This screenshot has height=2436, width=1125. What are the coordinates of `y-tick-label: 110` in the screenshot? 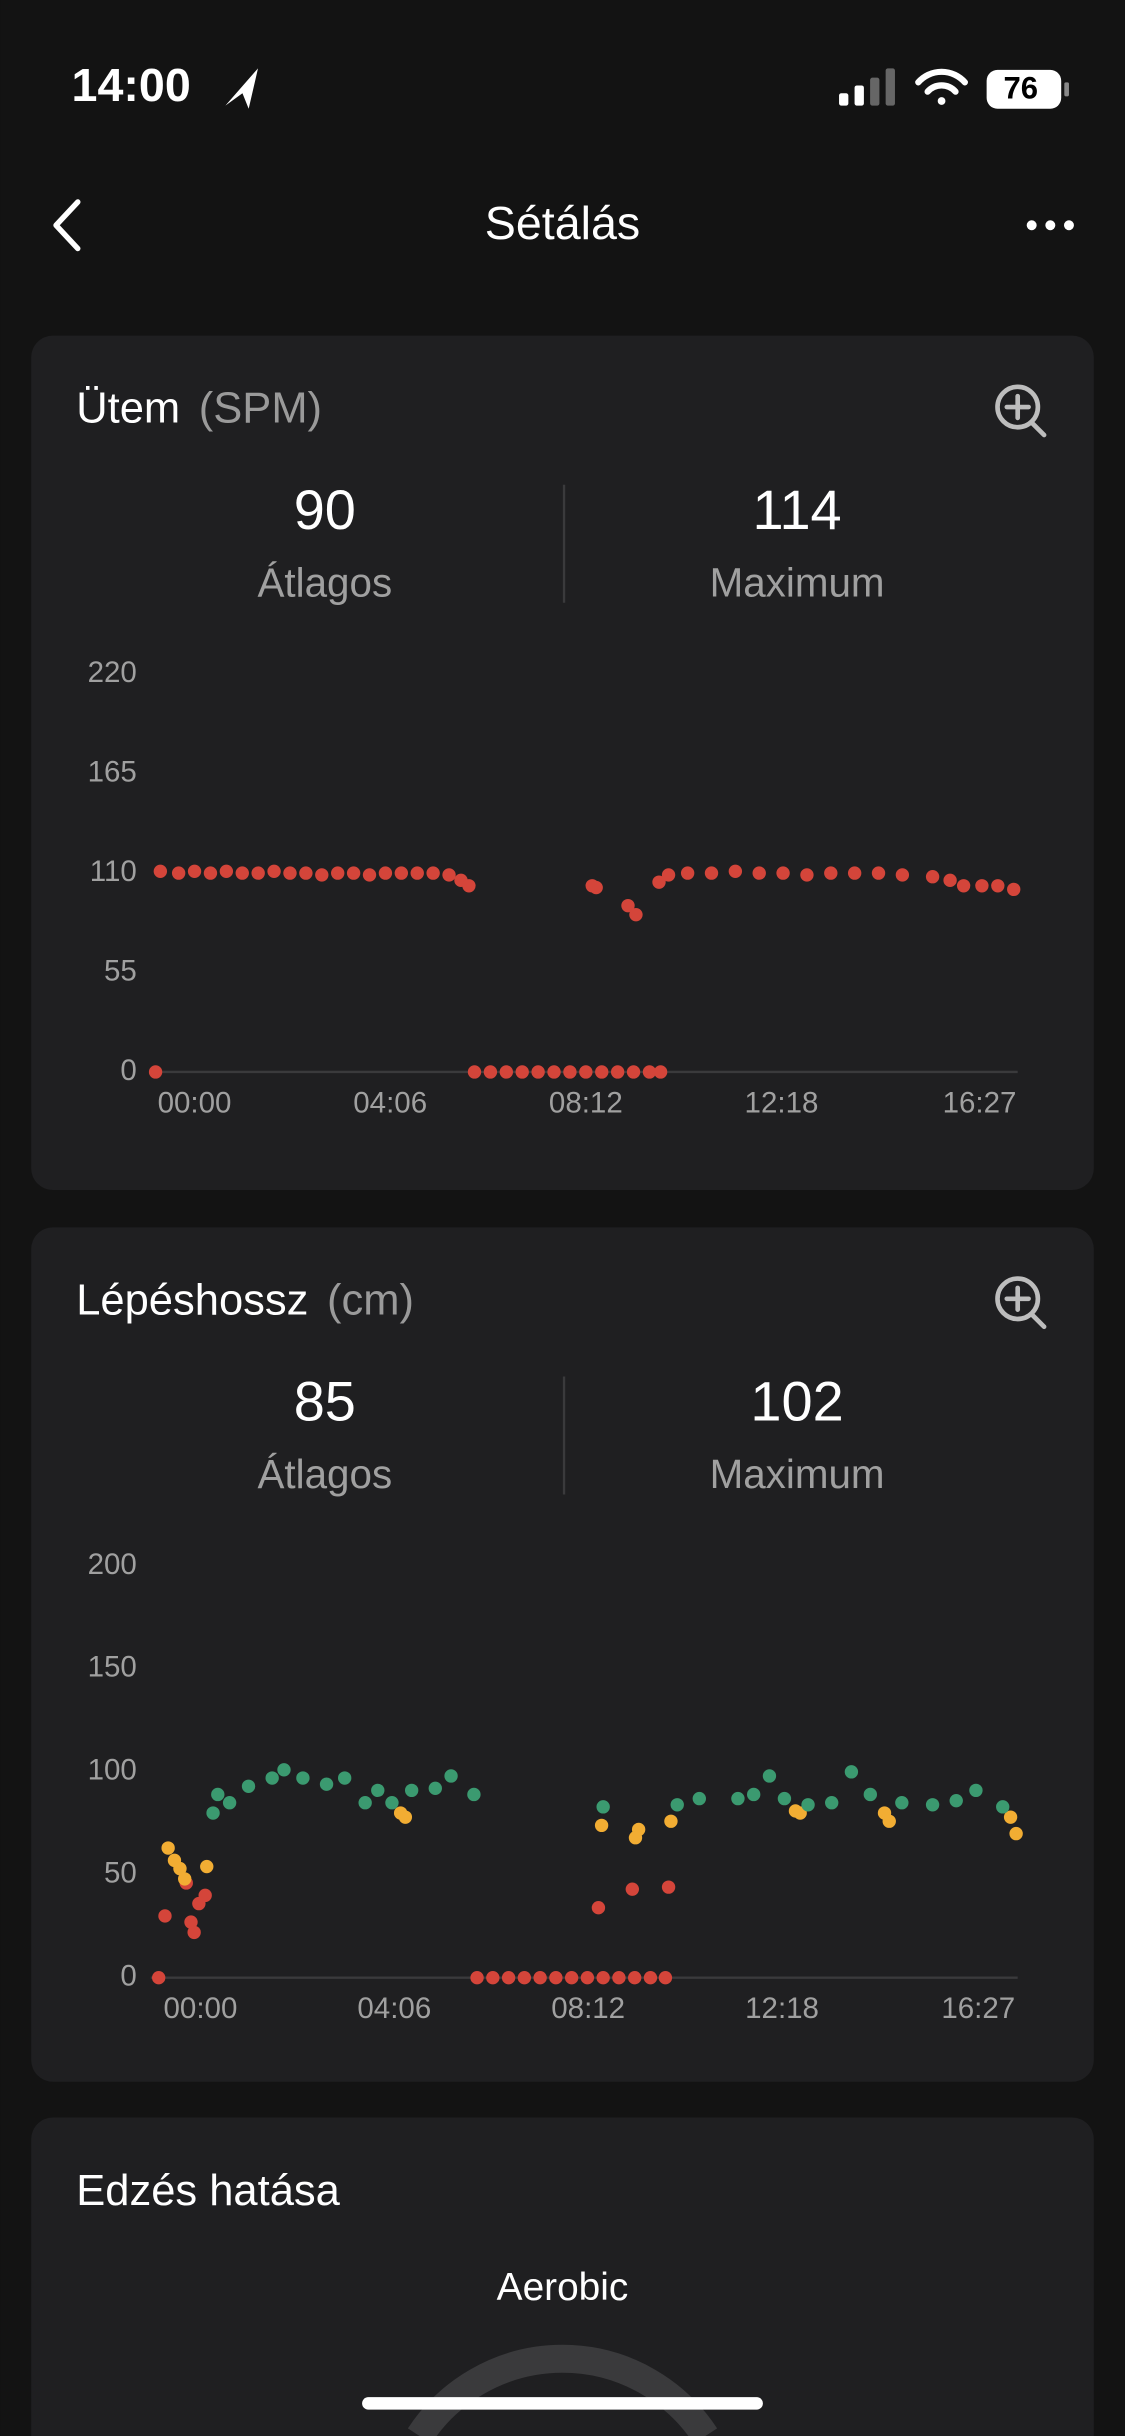 It's located at (113, 871).